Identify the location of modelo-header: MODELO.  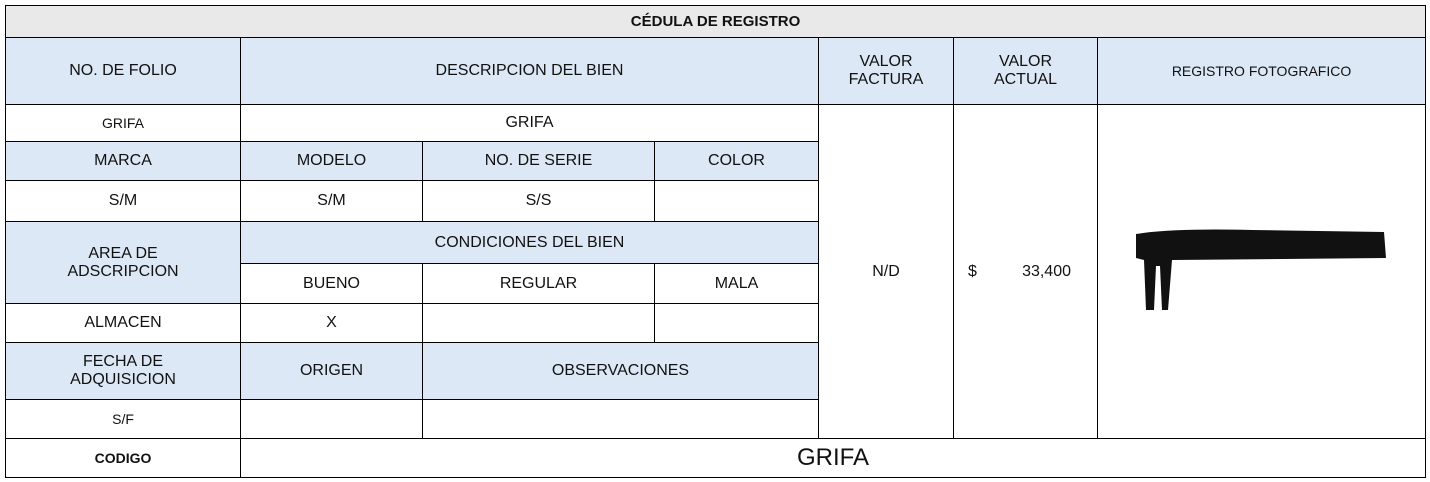
(331, 161).